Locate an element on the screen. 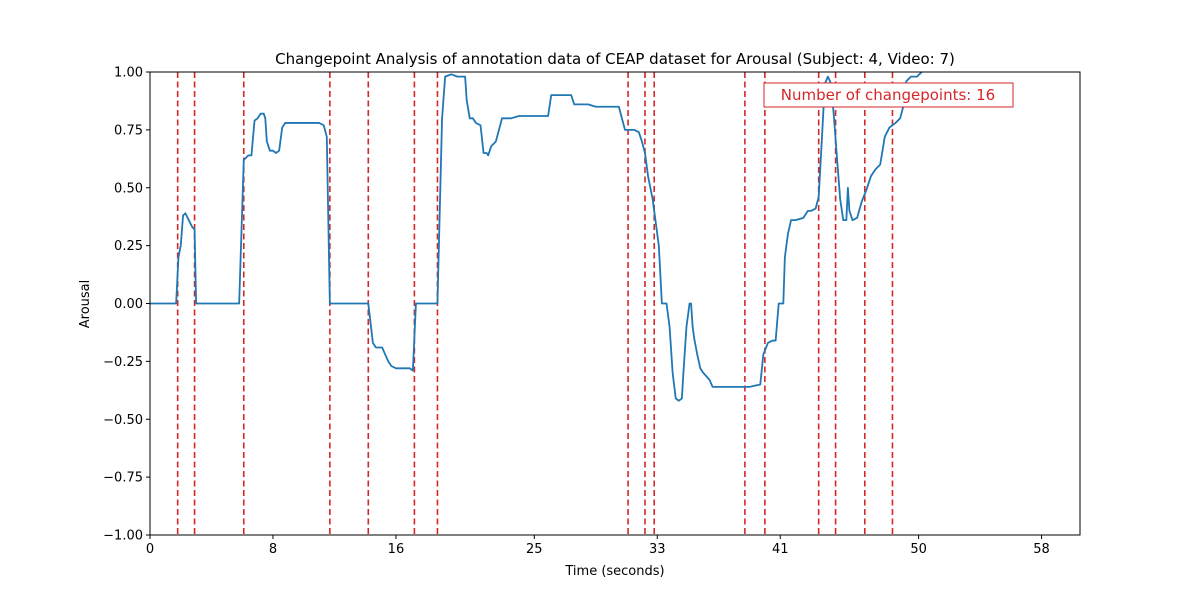 The height and width of the screenshot is (600, 1200). y-axis: 1.00 0.75 0.50 0.25 0.00 −0.25 −0.50 −0.75 −1.00 is located at coordinates (126, 305).